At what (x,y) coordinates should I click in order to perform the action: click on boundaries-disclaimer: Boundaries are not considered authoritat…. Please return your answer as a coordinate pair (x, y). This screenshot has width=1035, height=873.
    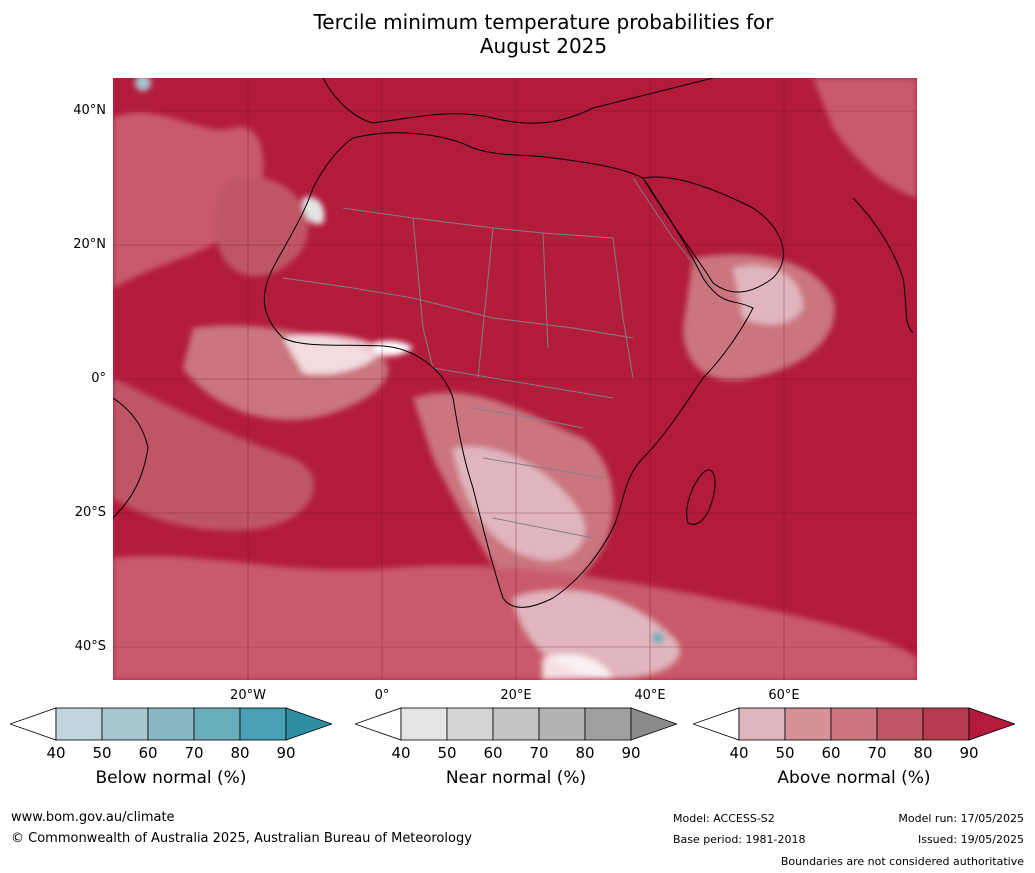
    Looking at the image, I should click on (902, 861).